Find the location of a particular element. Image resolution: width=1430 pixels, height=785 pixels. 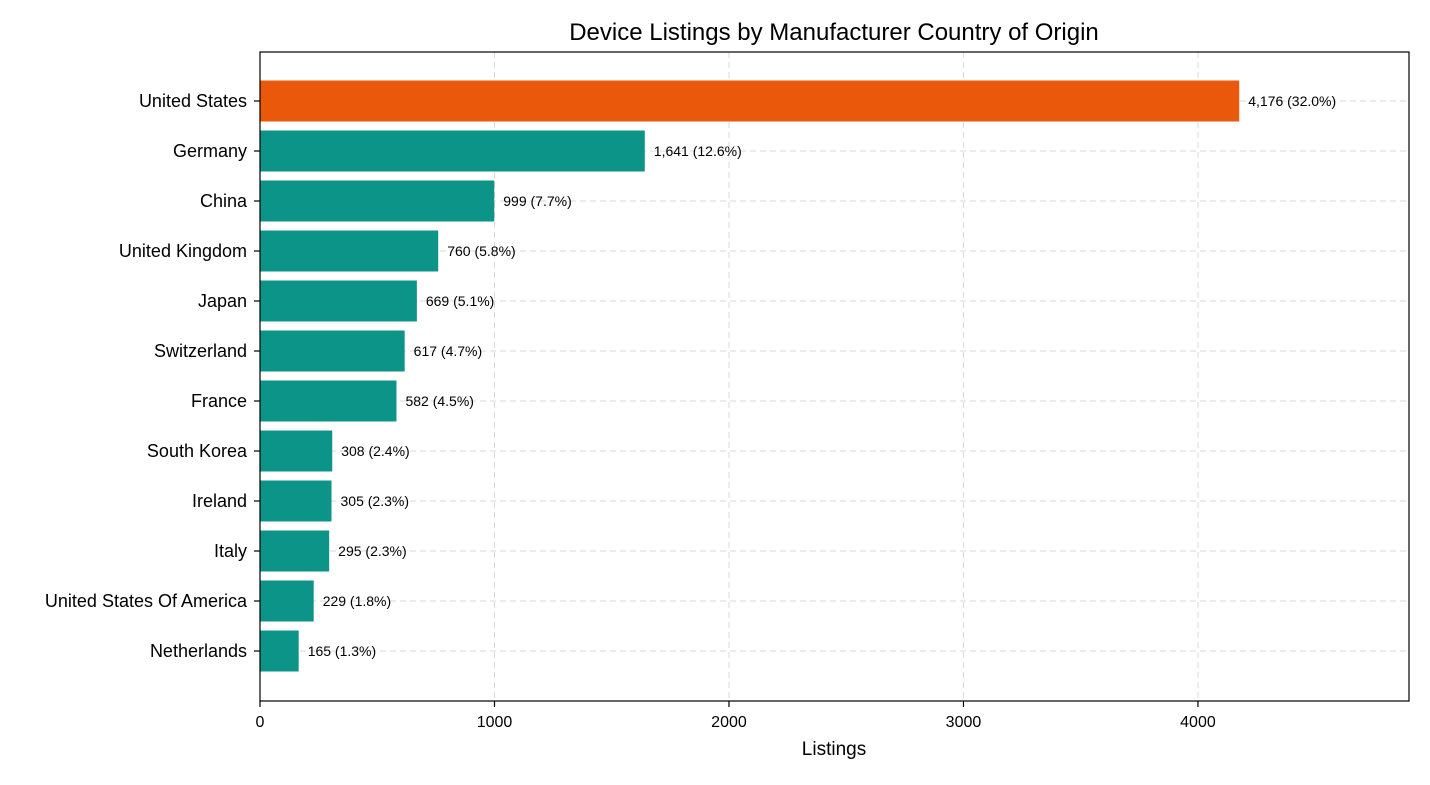

category-label: Switzerland is located at coordinates (200, 351).